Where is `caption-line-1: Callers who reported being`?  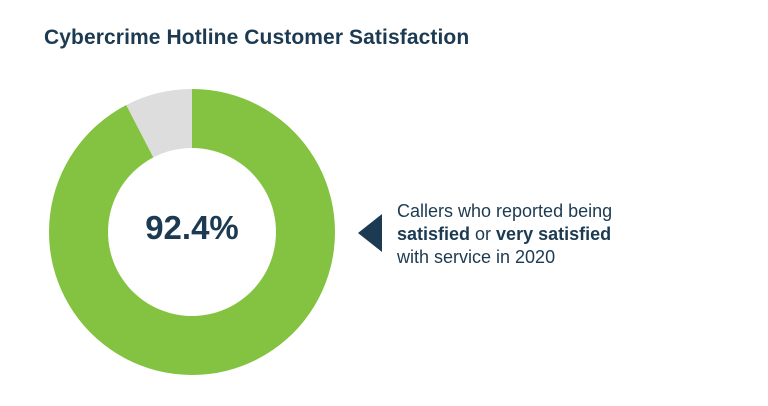 caption-line-1: Callers who reported being is located at coordinates (505, 211).